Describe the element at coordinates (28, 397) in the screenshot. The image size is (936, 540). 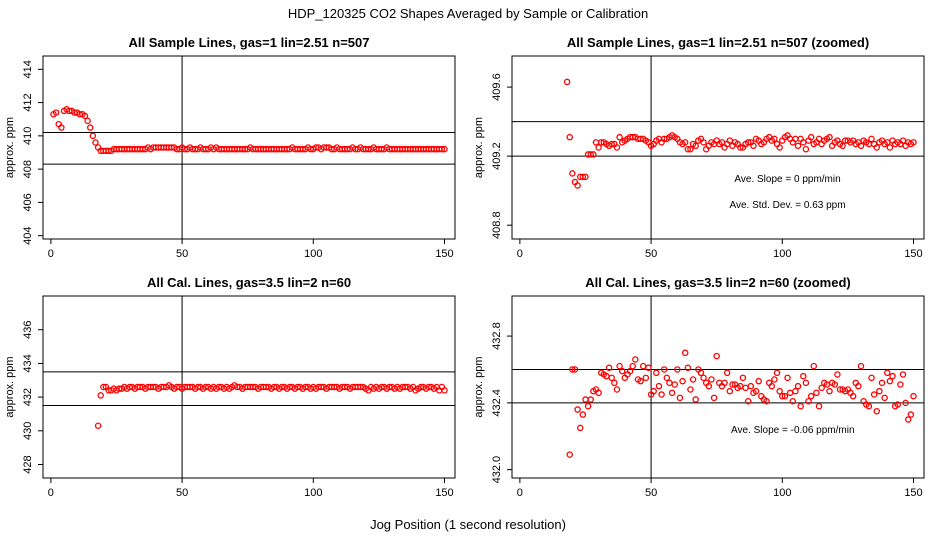
I see `y-tick-label: 432` at that location.